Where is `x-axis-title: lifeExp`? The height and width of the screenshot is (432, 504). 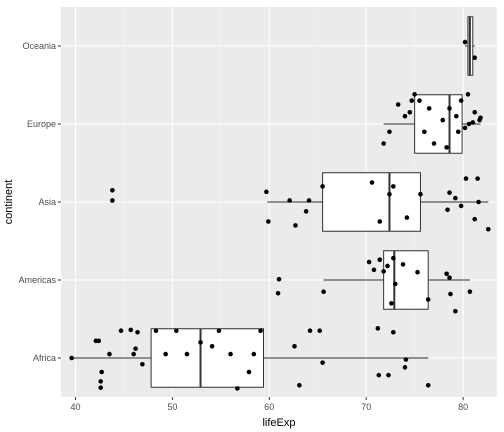 x-axis-title: lifeExp is located at coordinates (278, 423).